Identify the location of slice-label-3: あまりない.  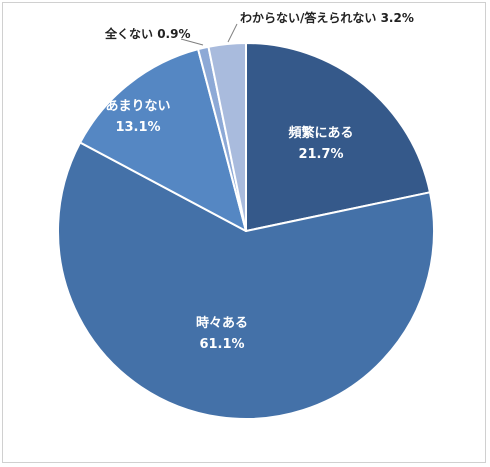
(137, 106).